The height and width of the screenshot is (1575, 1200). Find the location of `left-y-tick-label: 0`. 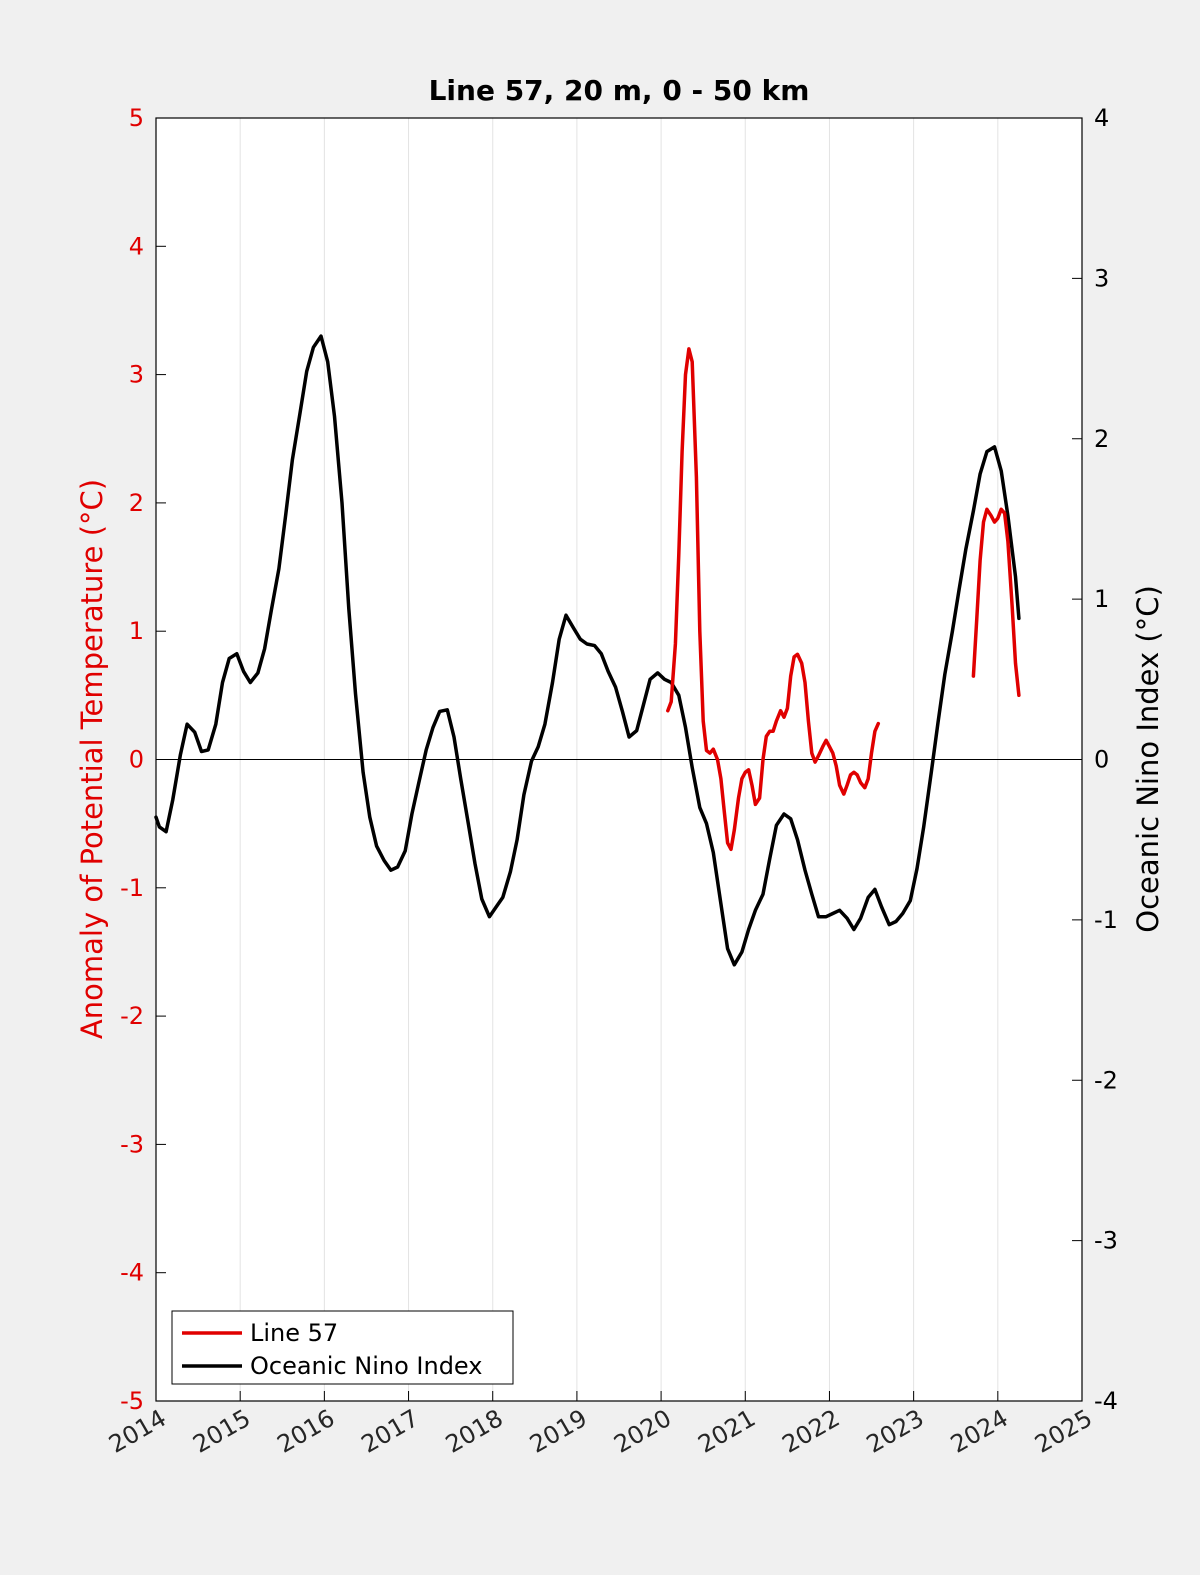

left-y-tick-label: 0 is located at coordinates (136, 760).